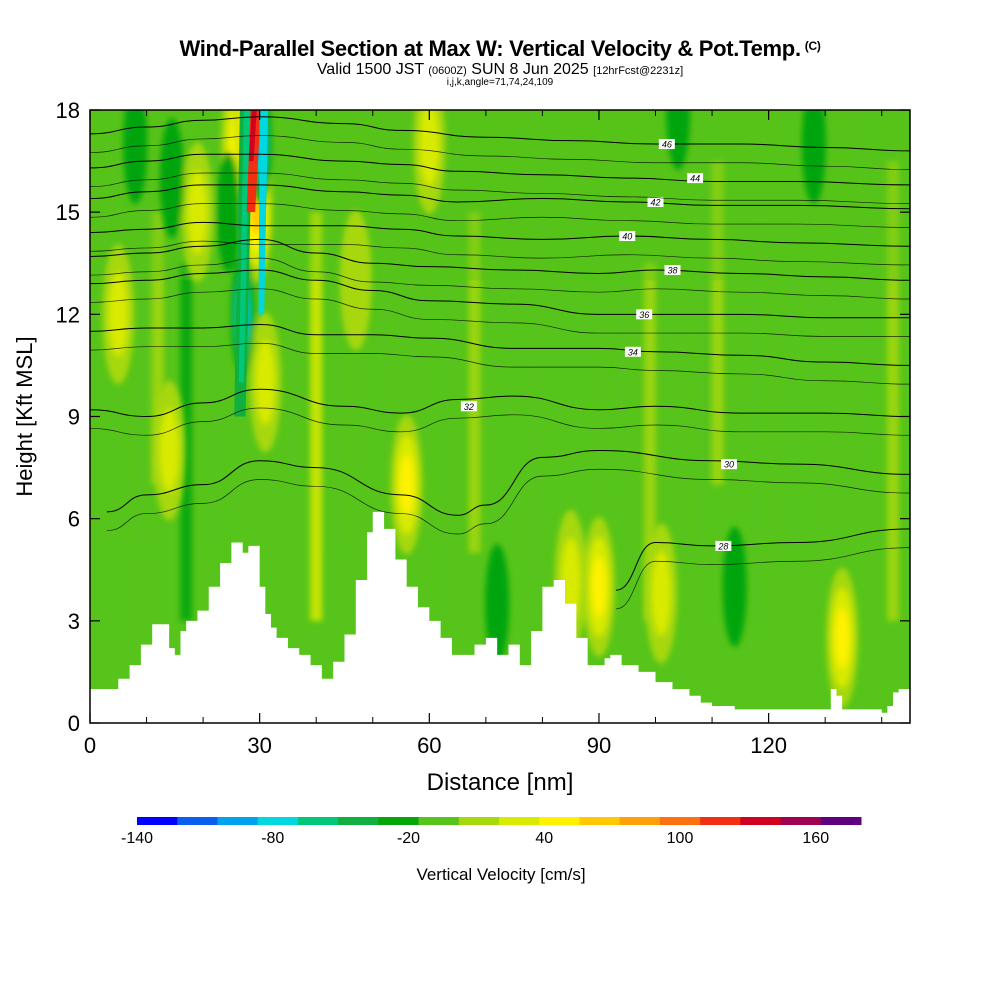  I want to click on isentrope-label: 30, so click(729, 465).